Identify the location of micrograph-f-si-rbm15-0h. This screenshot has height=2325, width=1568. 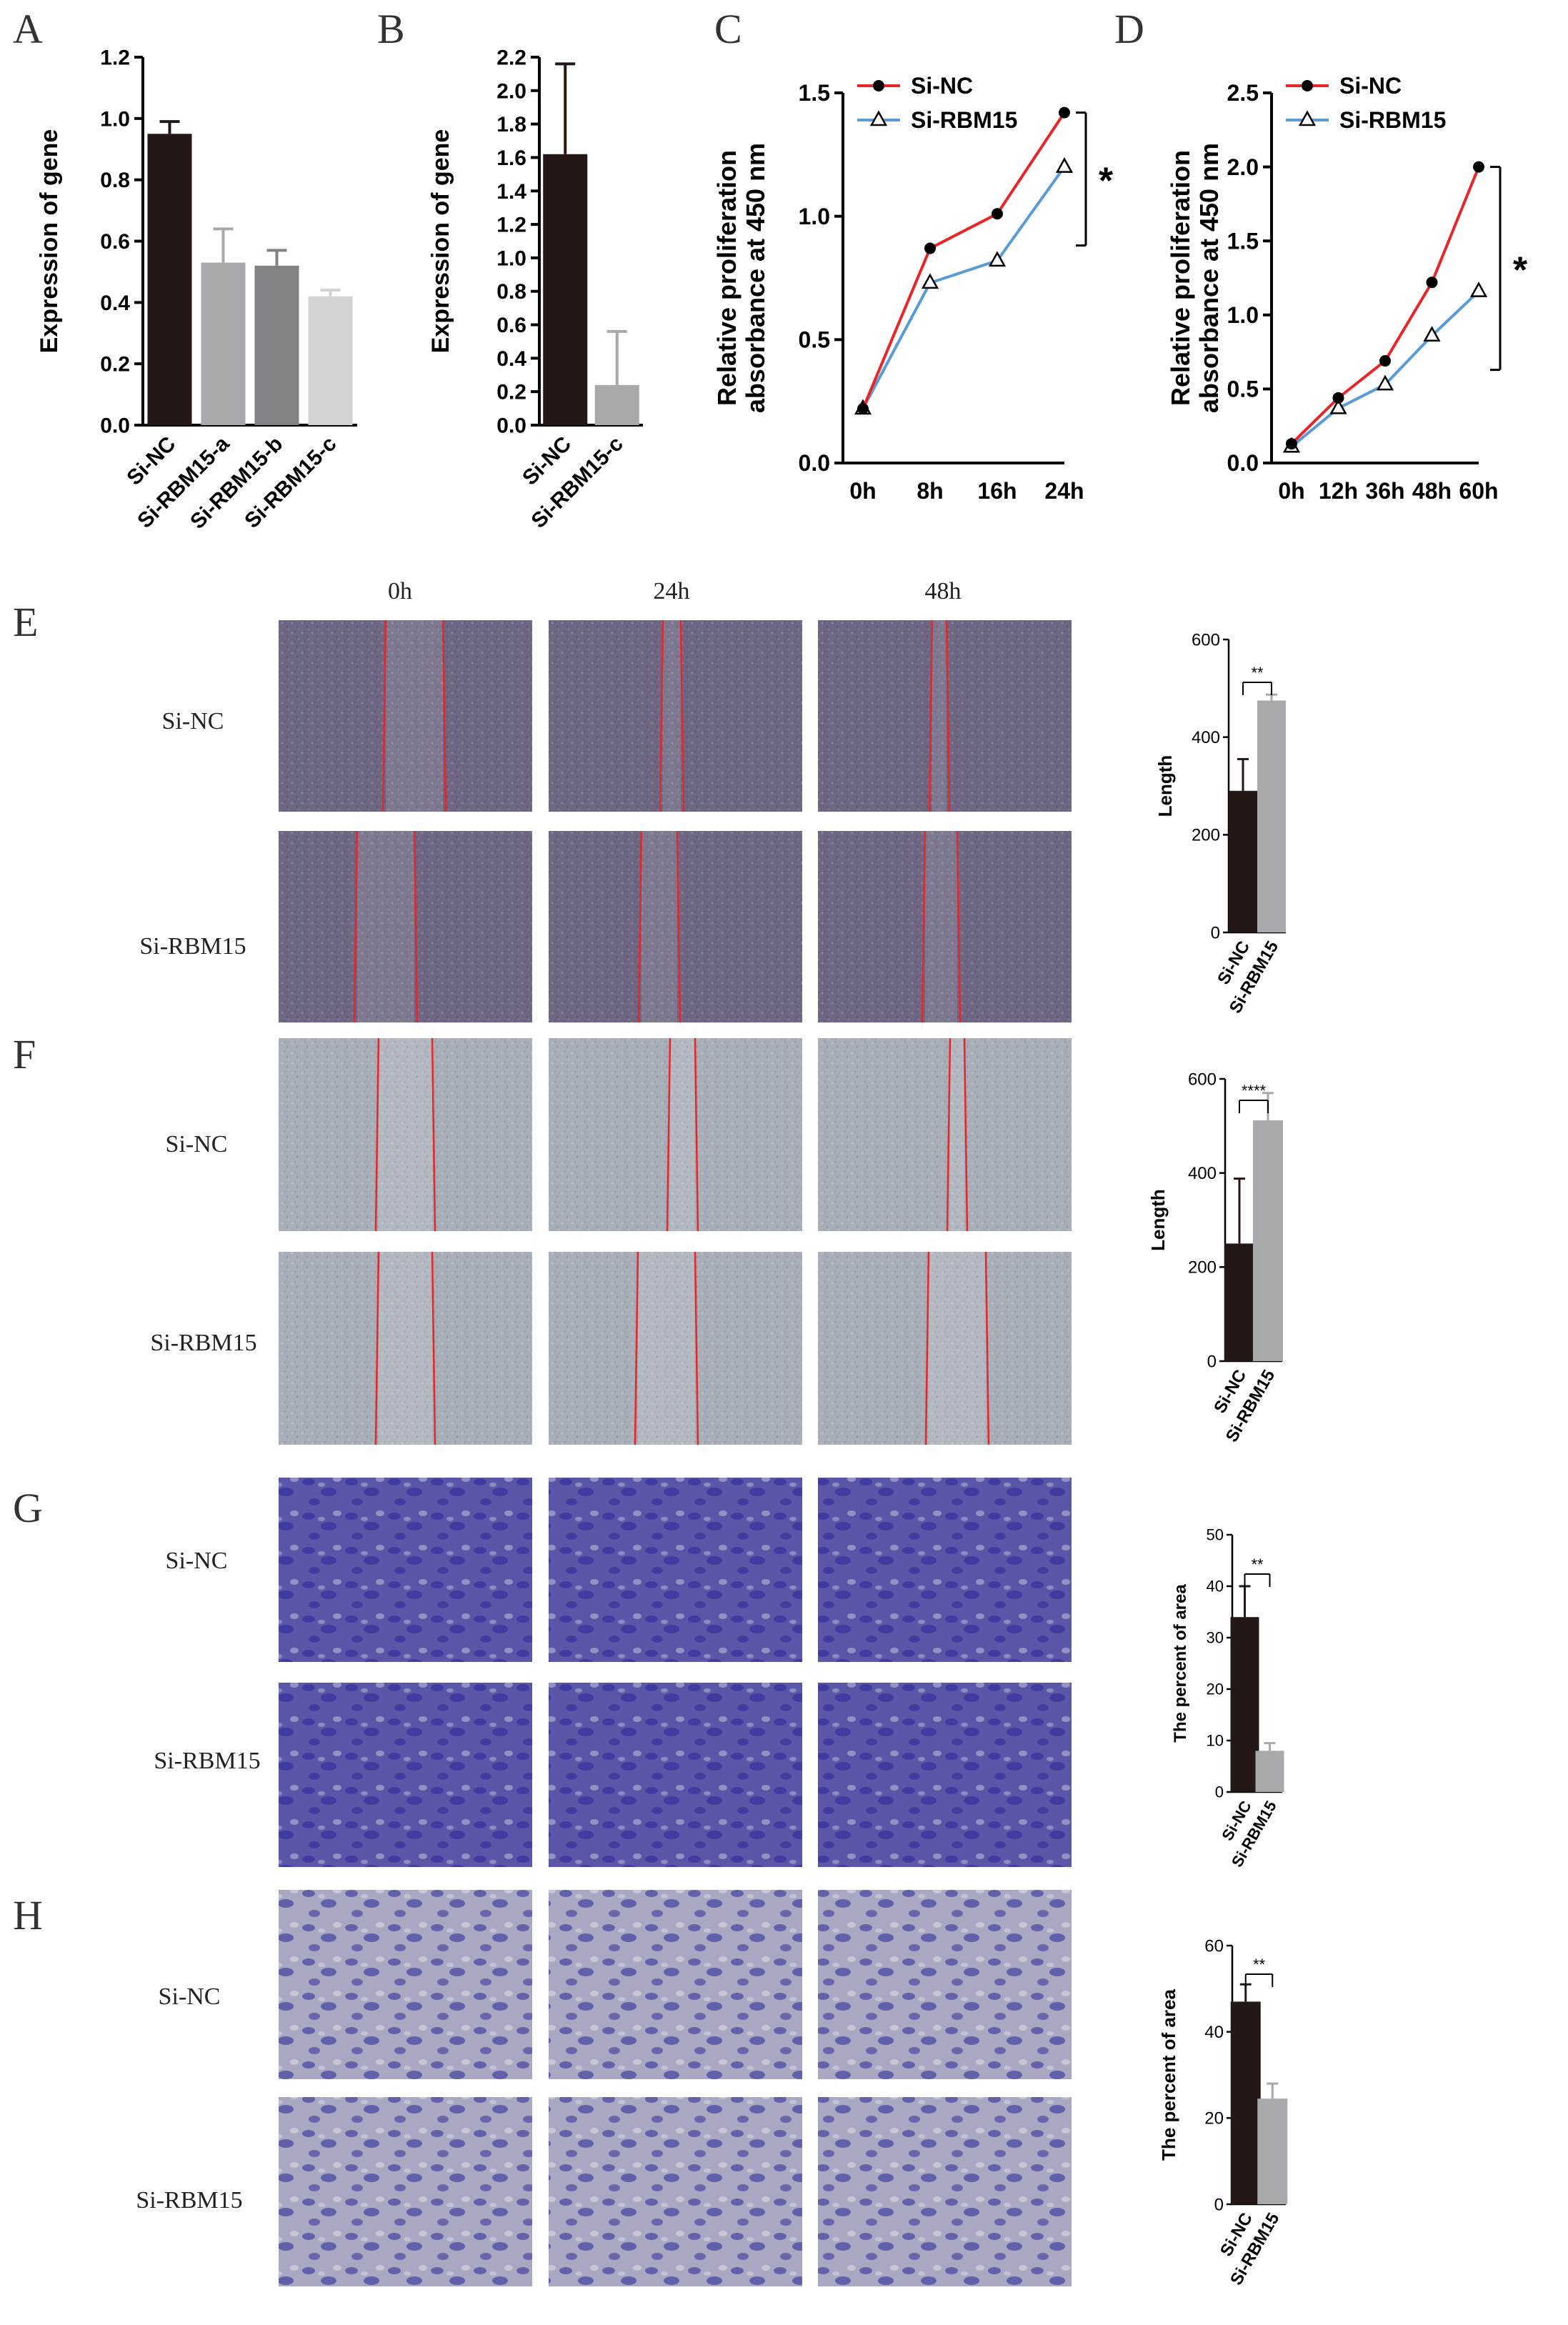
(405, 1348).